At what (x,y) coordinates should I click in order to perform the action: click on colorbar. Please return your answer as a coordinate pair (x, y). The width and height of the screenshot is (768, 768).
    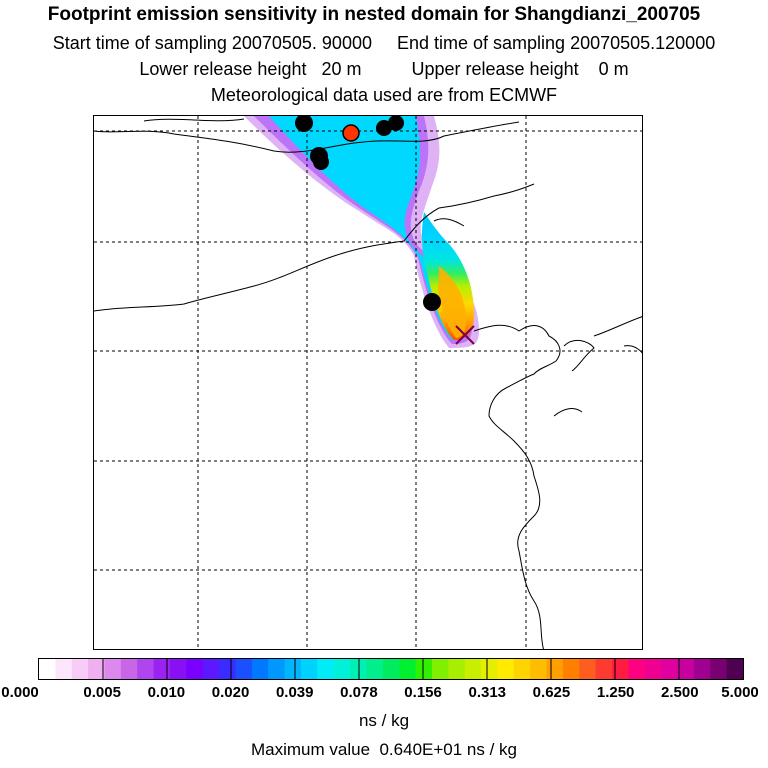
    Looking at the image, I should click on (391, 669).